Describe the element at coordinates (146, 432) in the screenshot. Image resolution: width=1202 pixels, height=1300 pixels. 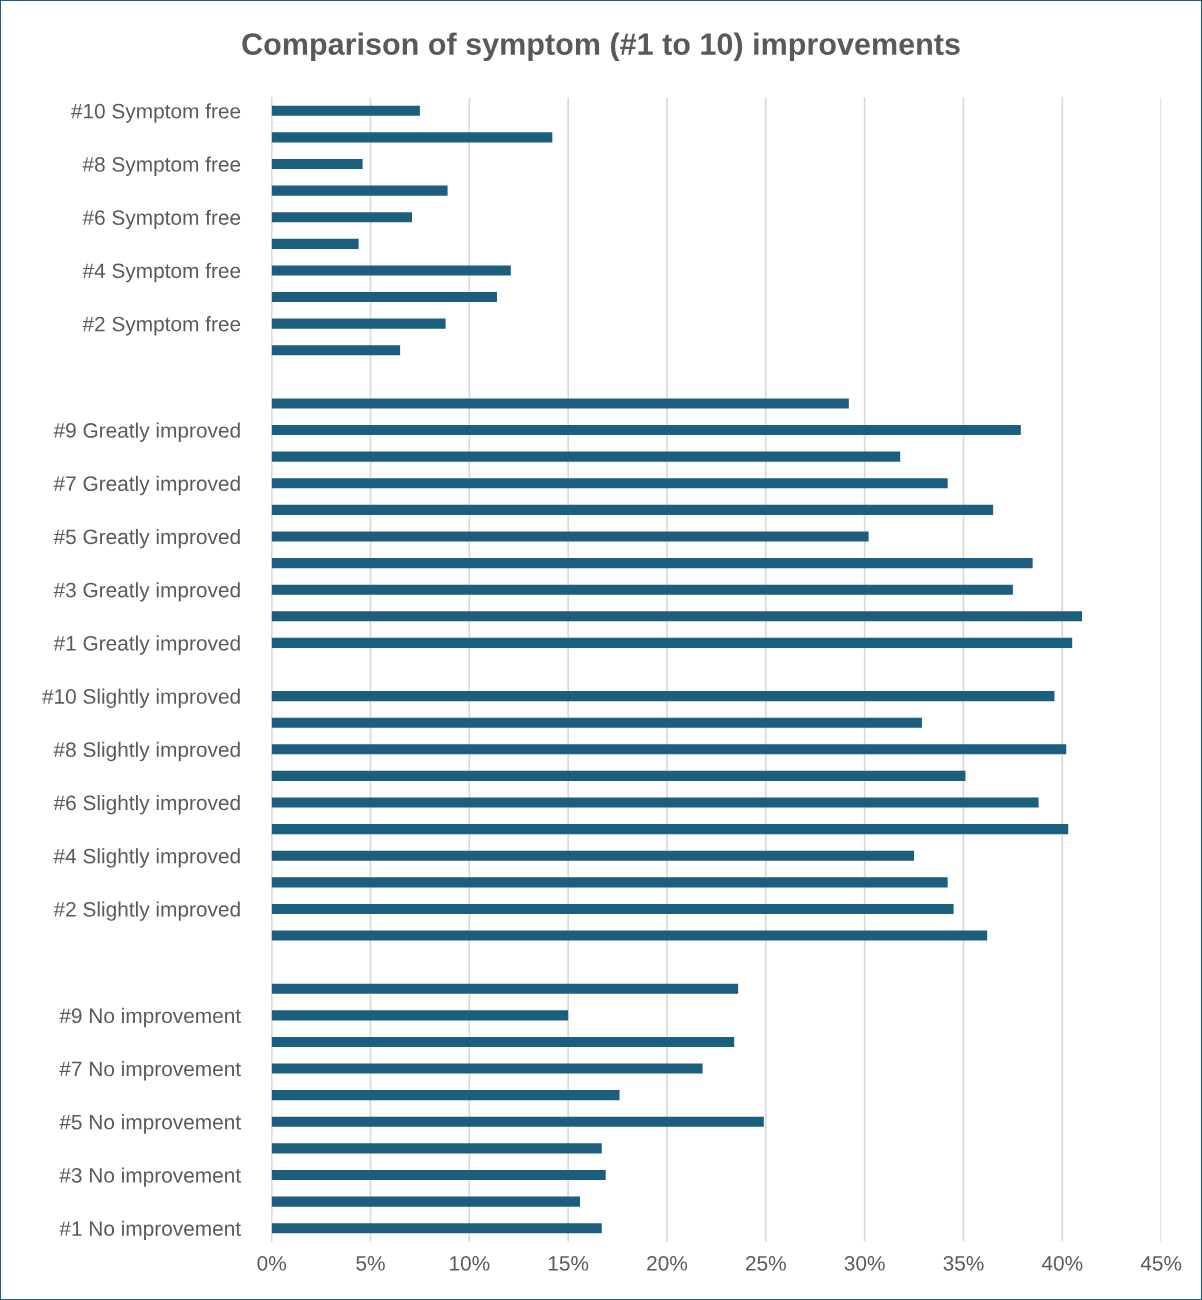
I see `y-tick-label: #9 Greatly improved` at that location.